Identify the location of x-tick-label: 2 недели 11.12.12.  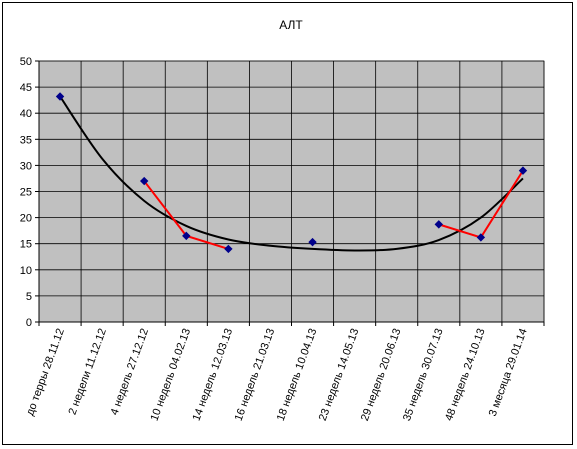
(88, 372).